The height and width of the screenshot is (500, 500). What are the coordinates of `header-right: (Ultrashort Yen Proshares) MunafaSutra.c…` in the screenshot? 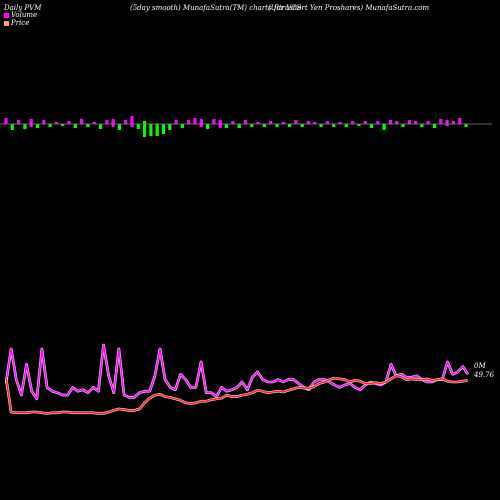 It's located at (349, 8).